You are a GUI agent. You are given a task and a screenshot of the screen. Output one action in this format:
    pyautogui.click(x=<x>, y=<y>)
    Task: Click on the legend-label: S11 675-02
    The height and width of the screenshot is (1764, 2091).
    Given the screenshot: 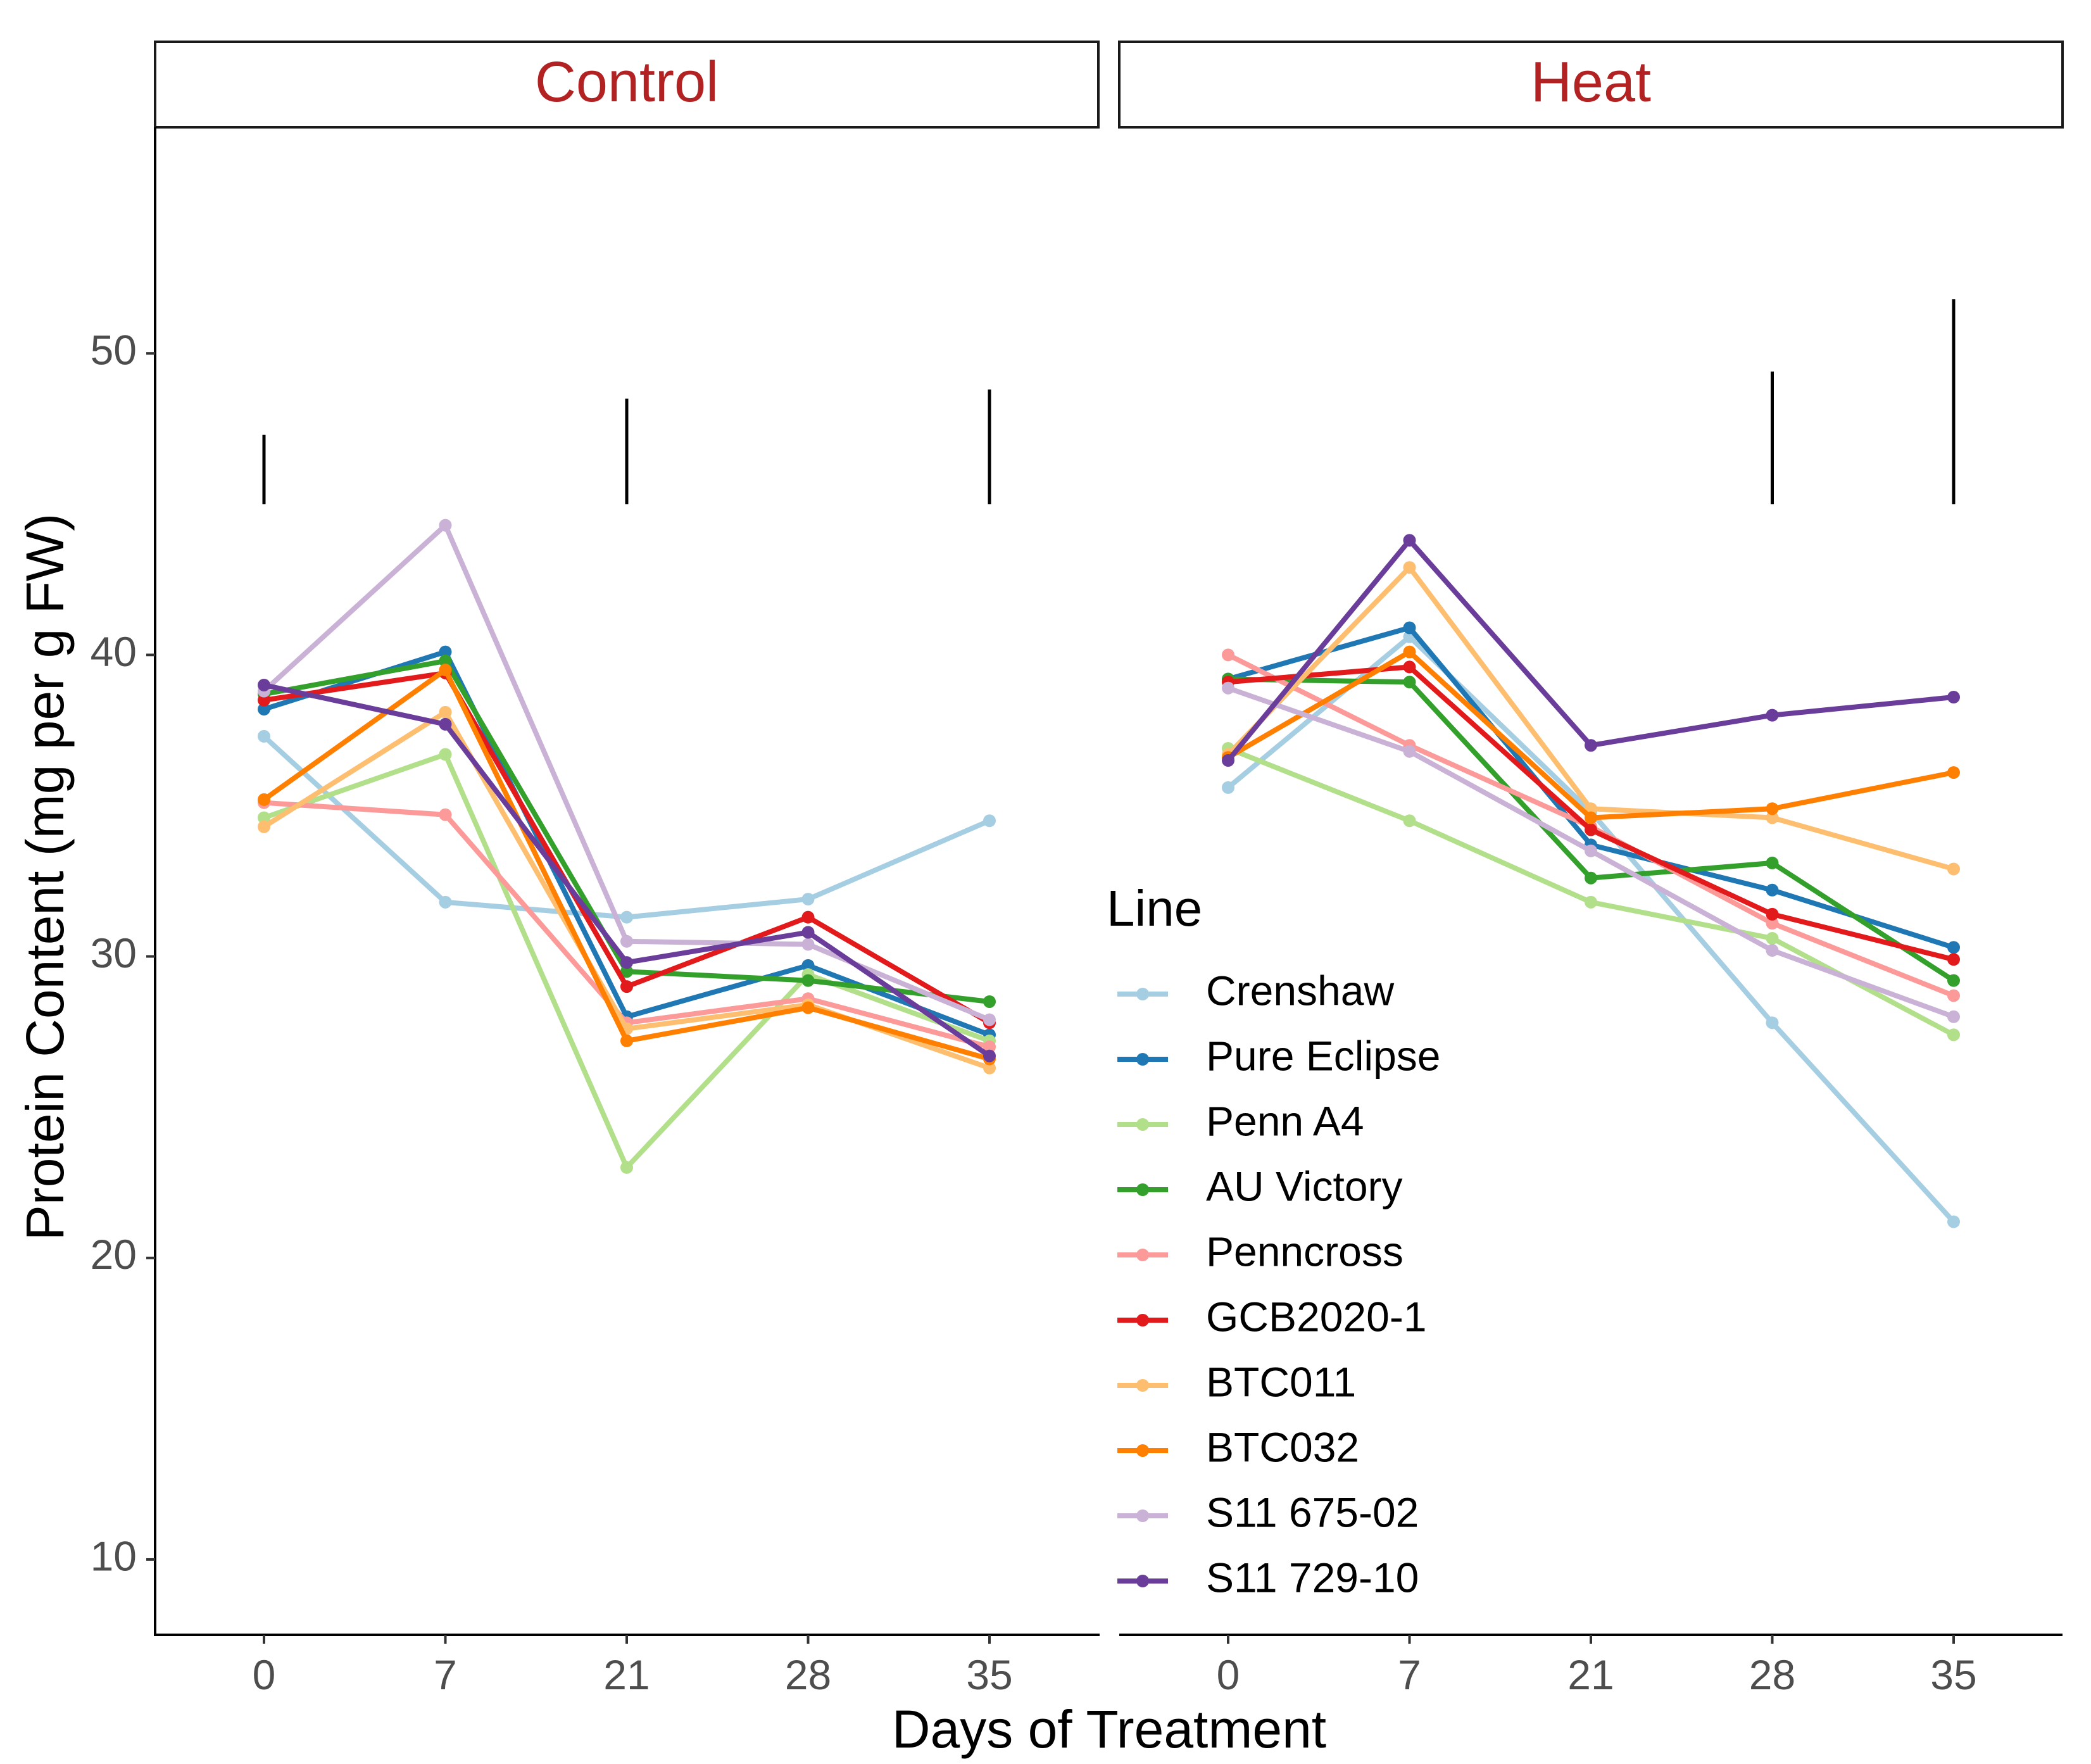 What is the action you would take?
    pyautogui.click(x=1312, y=1512)
    